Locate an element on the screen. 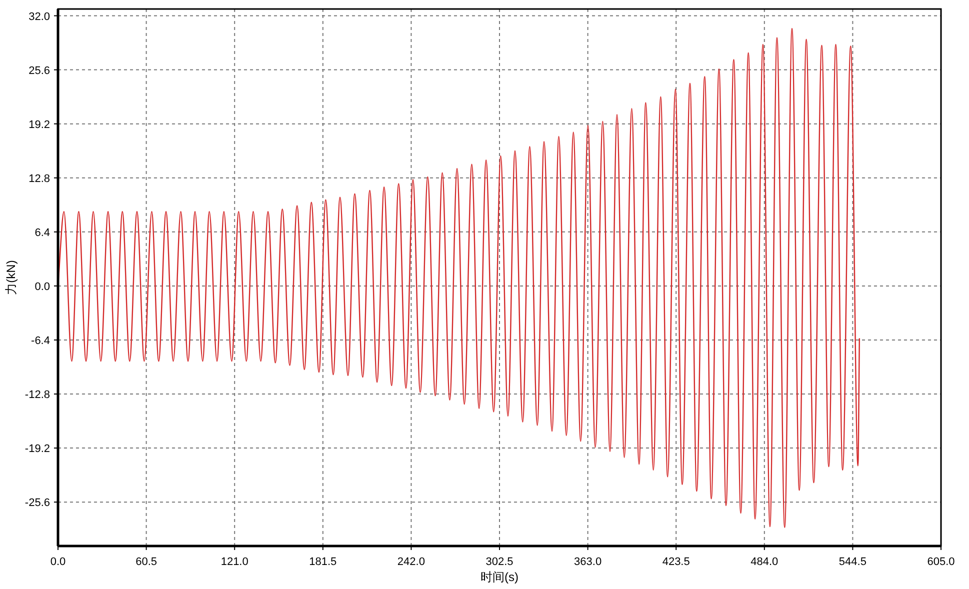 The height and width of the screenshot is (589, 969). x-axis-title: 时间(s) is located at coordinates (499, 577).